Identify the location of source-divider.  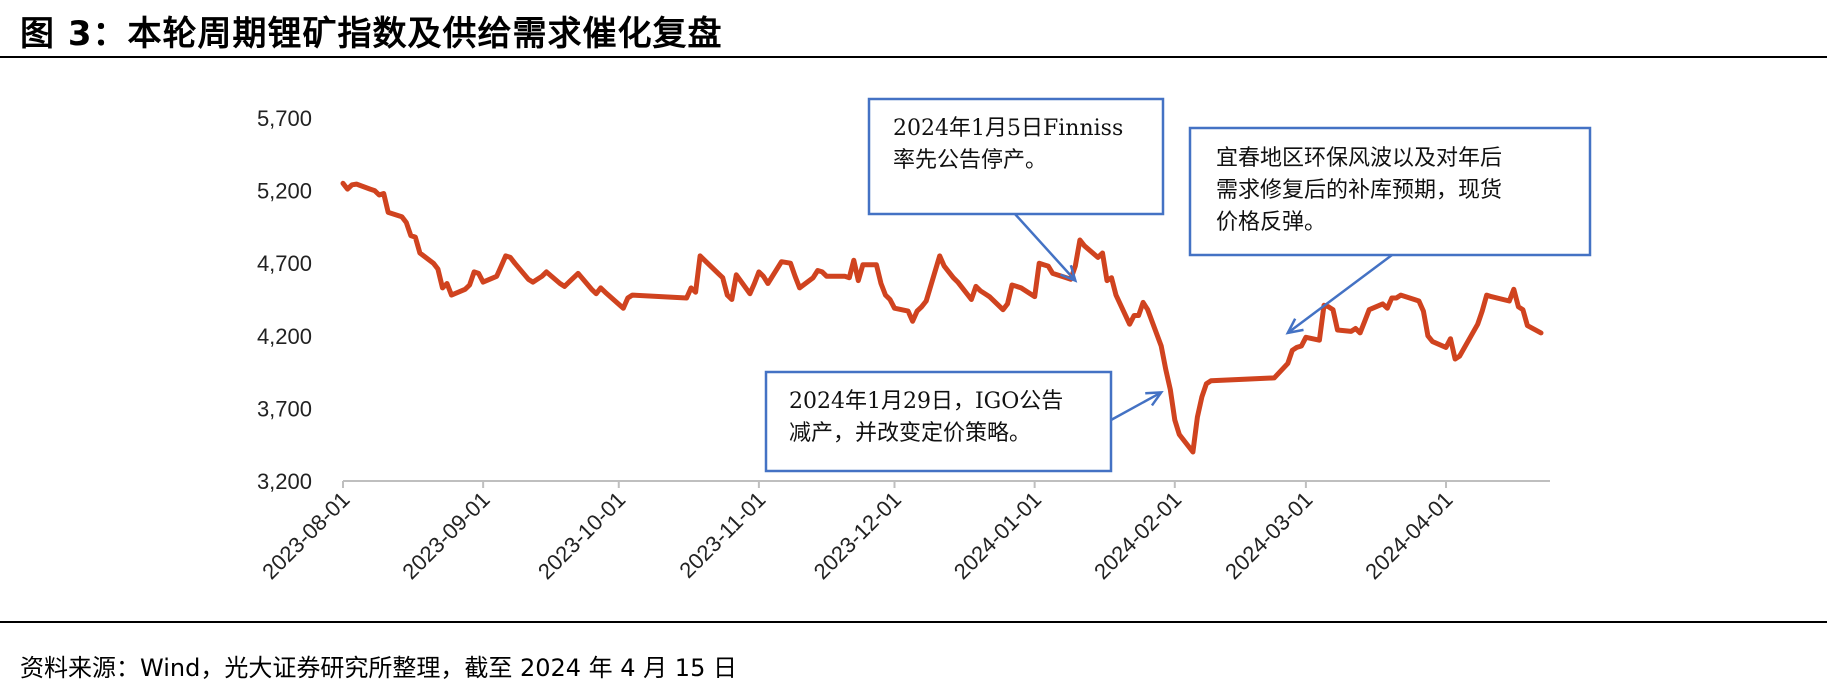
(913, 622).